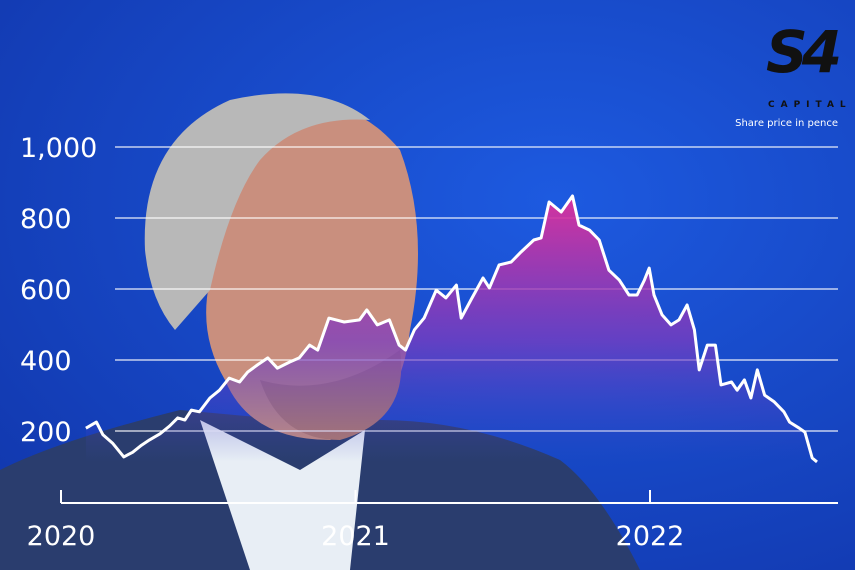  What do you see at coordinates (46, 432) in the screenshot?
I see `y-tick-label: 200` at bounding box center [46, 432].